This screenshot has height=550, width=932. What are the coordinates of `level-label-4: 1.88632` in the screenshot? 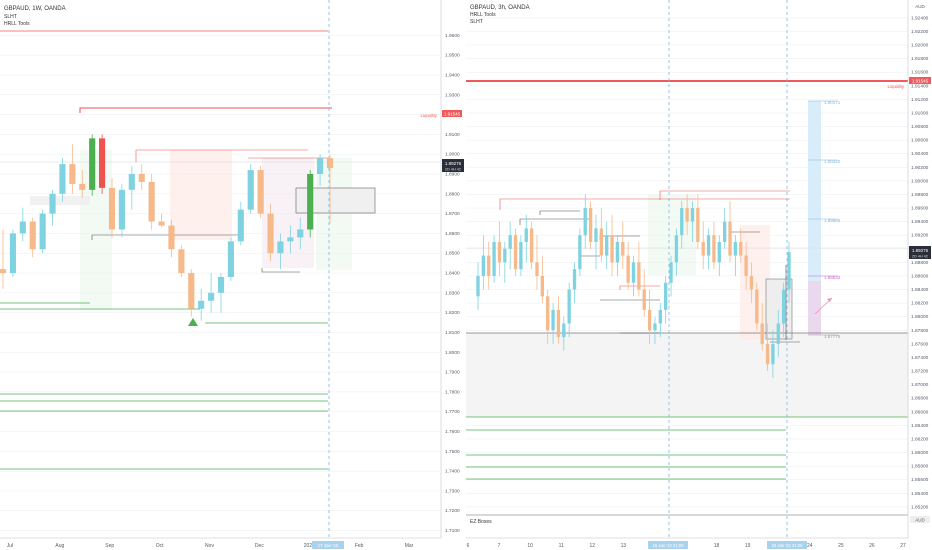 It's located at (832, 277).